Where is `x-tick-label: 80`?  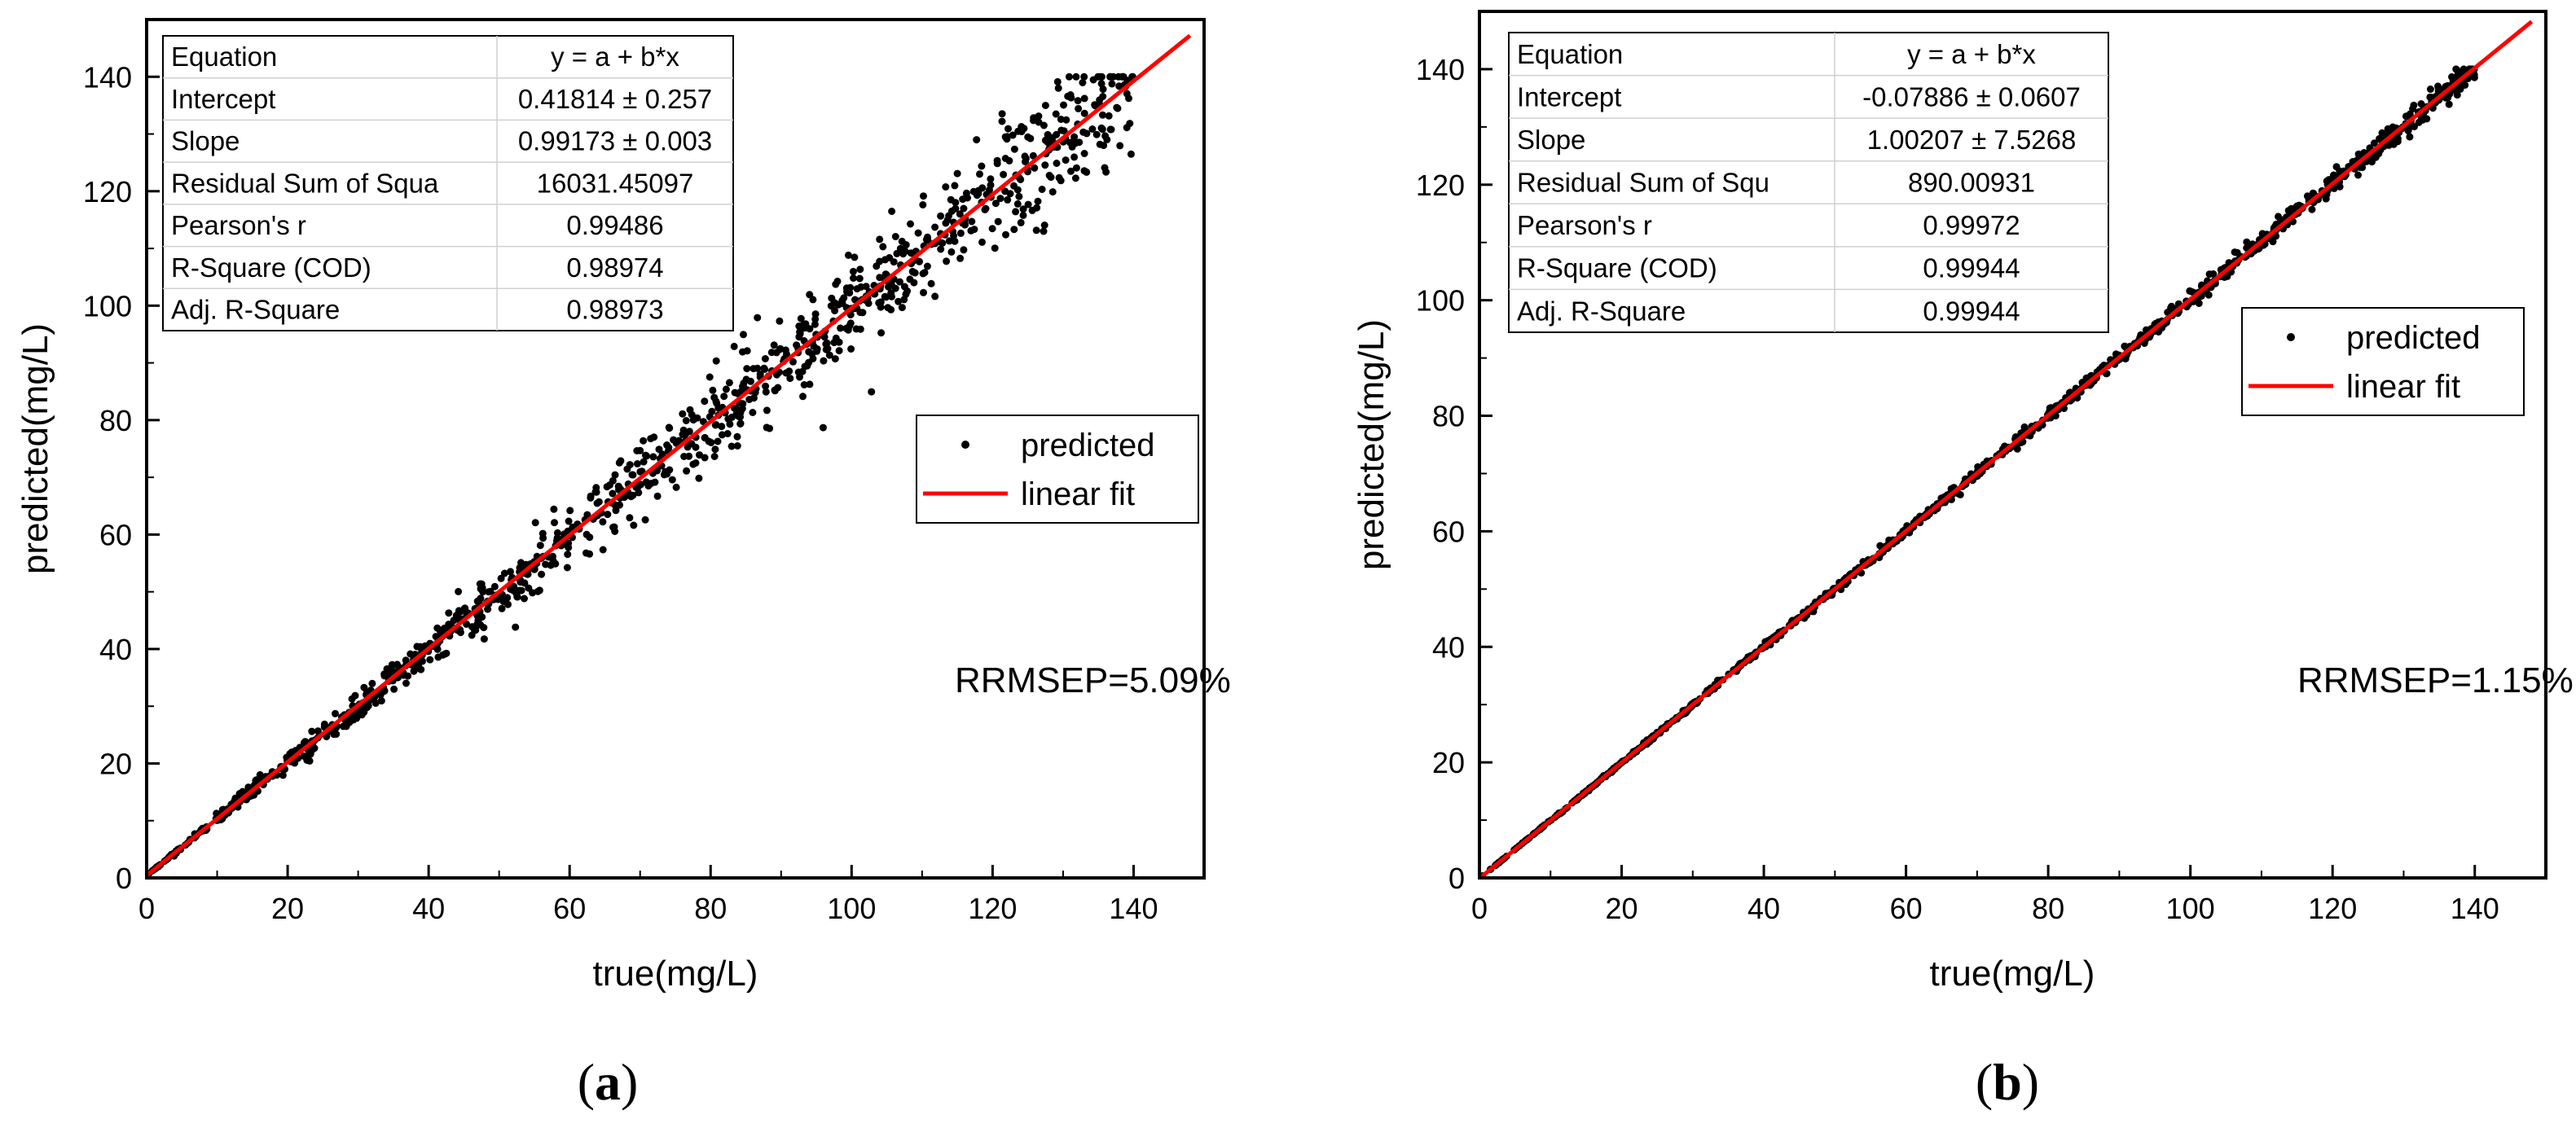 x-tick-label: 80 is located at coordinates (710, 909).